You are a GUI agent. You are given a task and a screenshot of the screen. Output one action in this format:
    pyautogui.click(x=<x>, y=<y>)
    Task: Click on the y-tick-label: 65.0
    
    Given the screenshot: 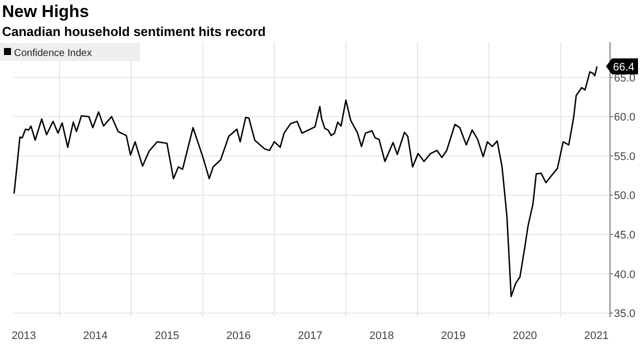 What is the action you would take?
    pyautogui.click(x=625, y=78)
    